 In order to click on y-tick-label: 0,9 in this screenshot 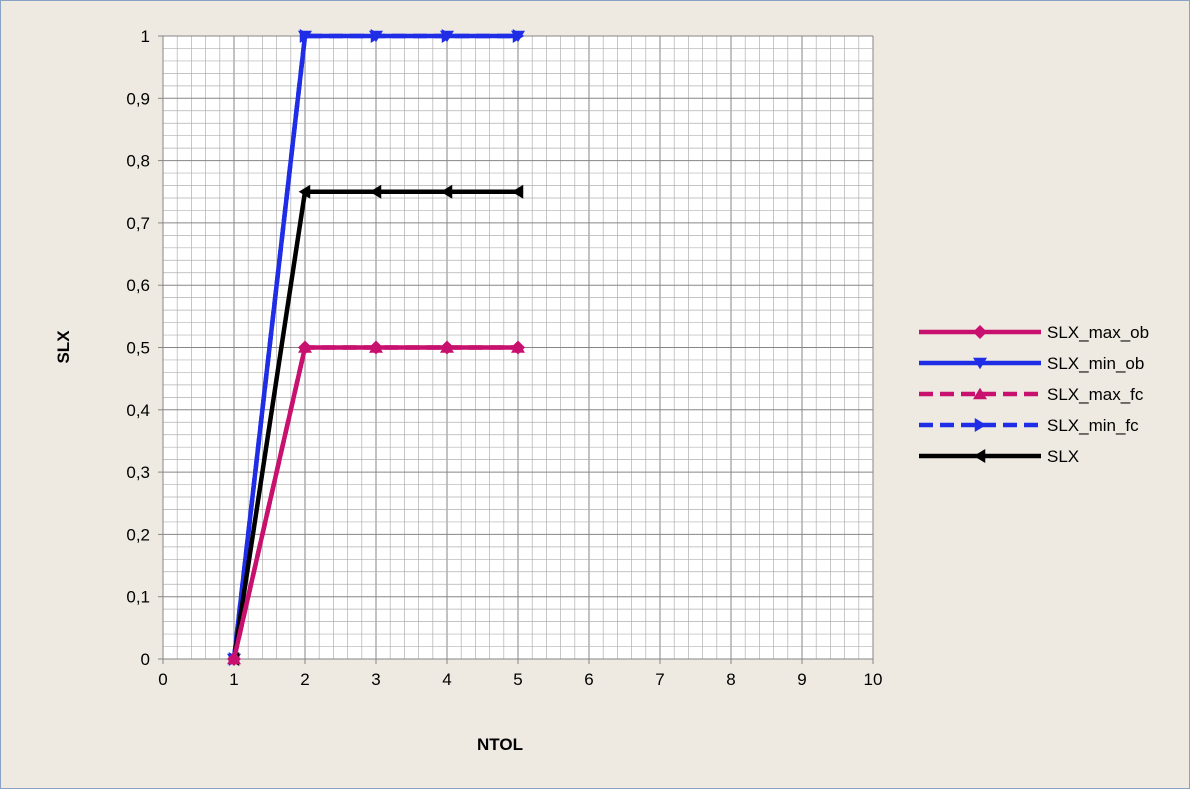, I will do `click(138, 98)`.